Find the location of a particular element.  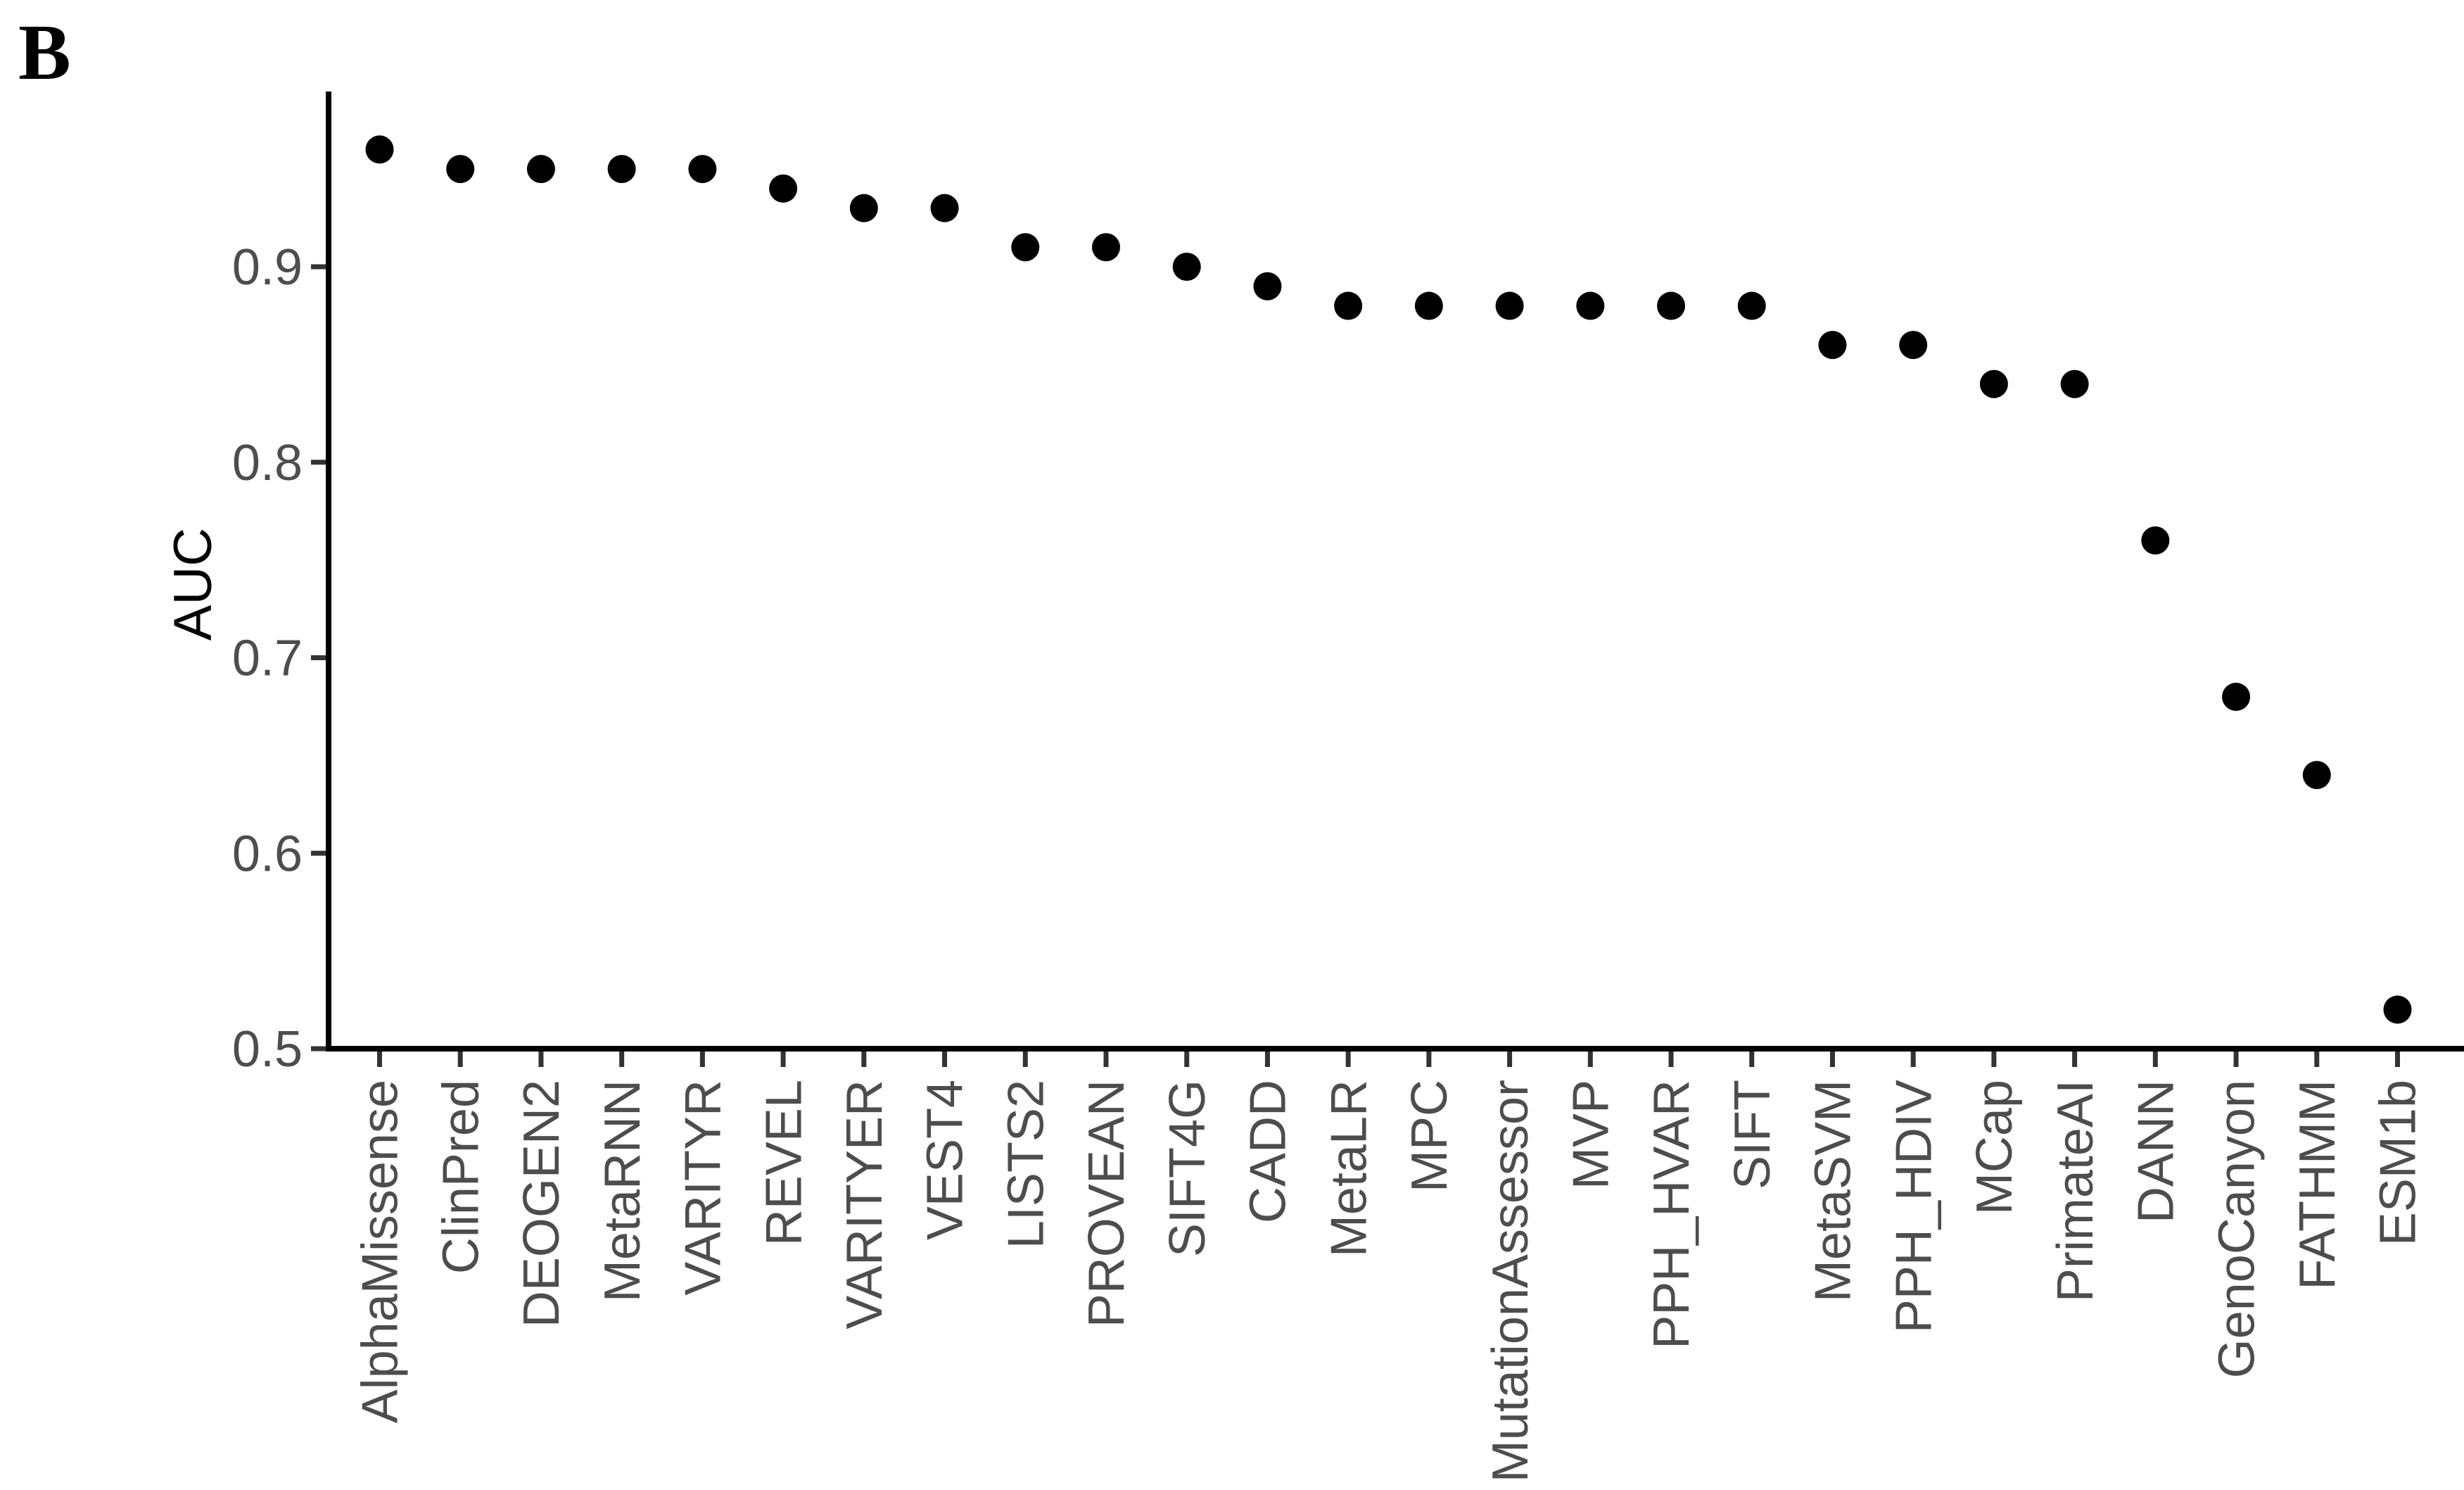

y-tick-label: 0.9 is located at coordinates (267, 267).